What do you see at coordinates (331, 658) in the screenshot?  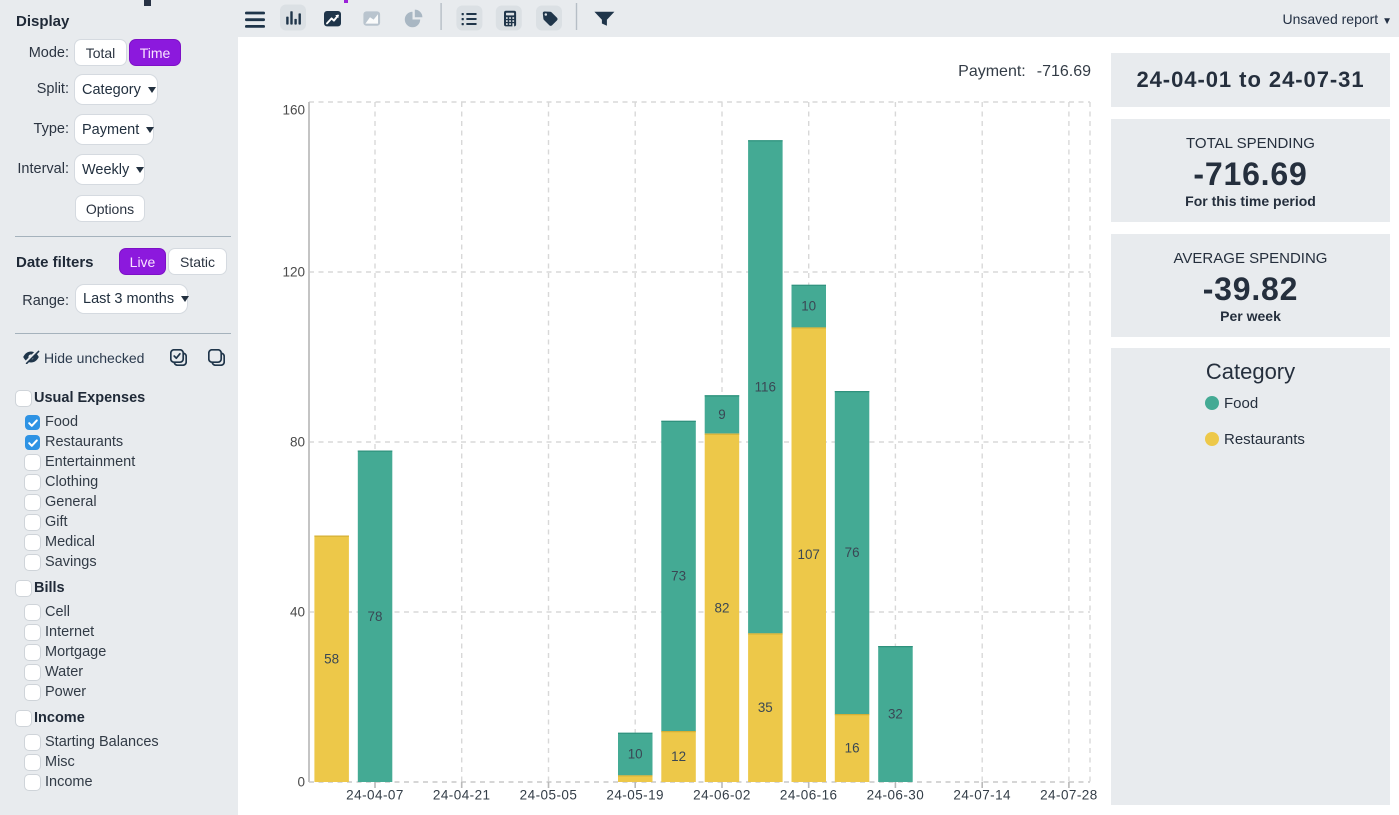 I see `svg-text: 58` at bounding box center [331, 658].